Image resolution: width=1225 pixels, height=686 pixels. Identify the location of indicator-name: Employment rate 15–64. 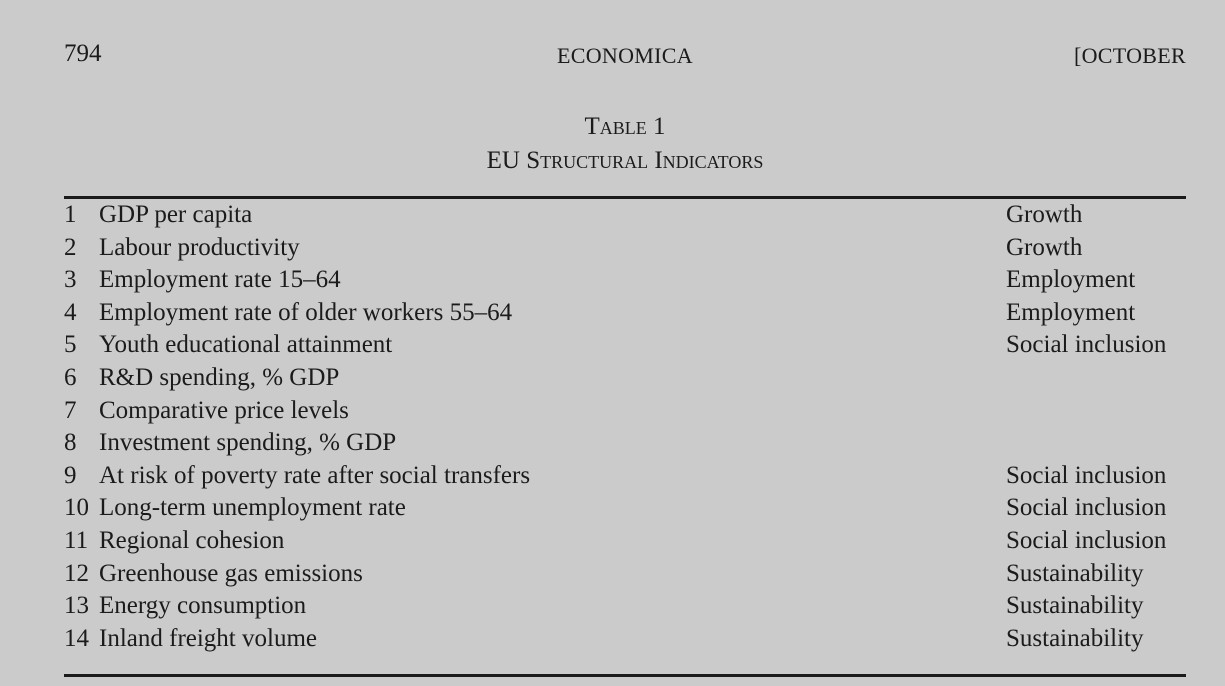
(220, 280).